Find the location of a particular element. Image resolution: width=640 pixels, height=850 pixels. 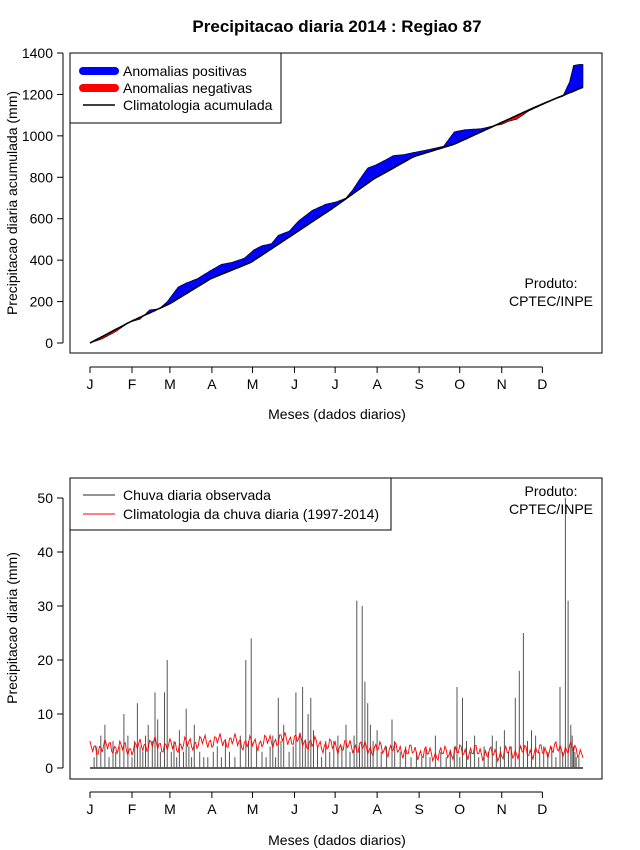

bottom-x-tick-label: F is located at coordinates (132, 809).